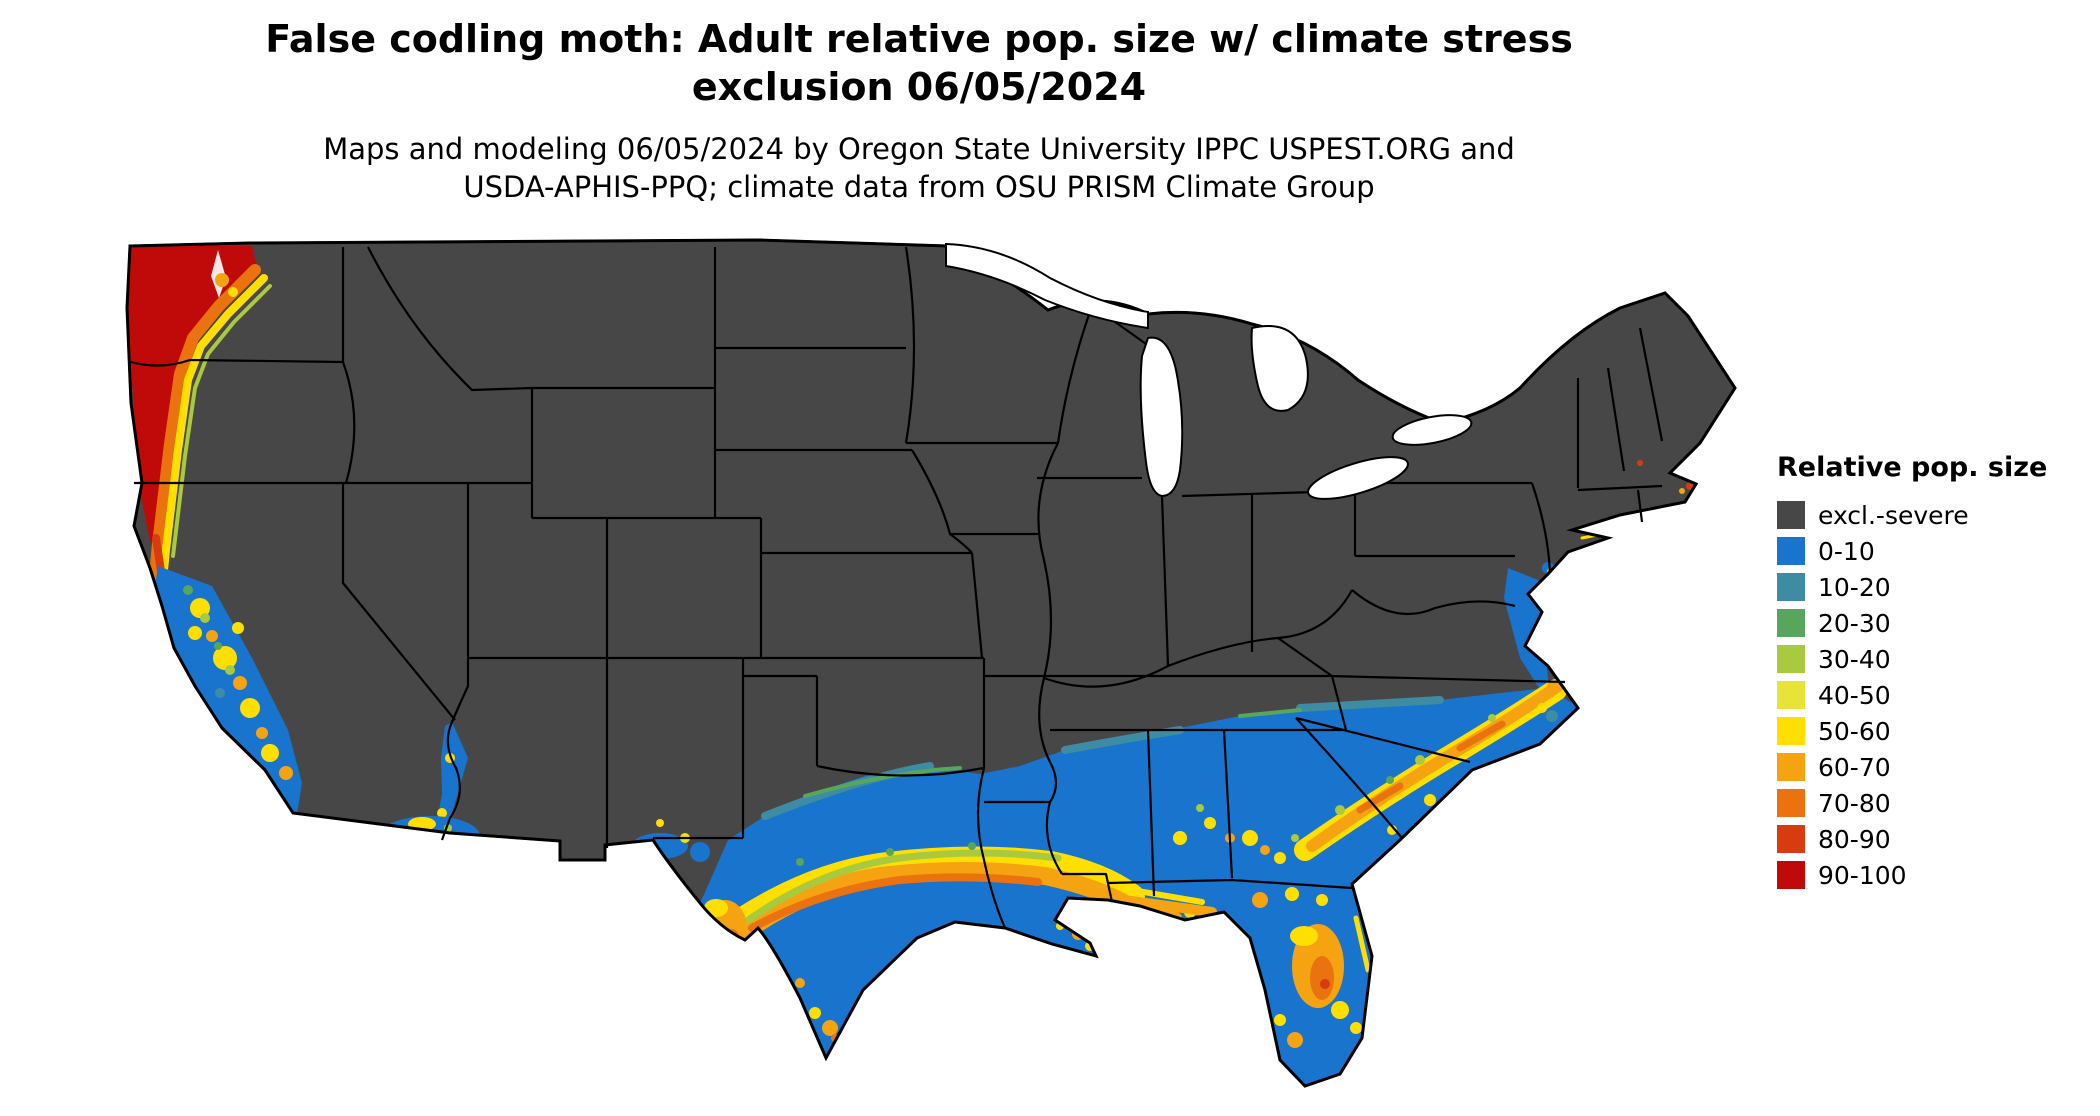  I want to click on legend-label: excl.-severe, so click(1893, 515).